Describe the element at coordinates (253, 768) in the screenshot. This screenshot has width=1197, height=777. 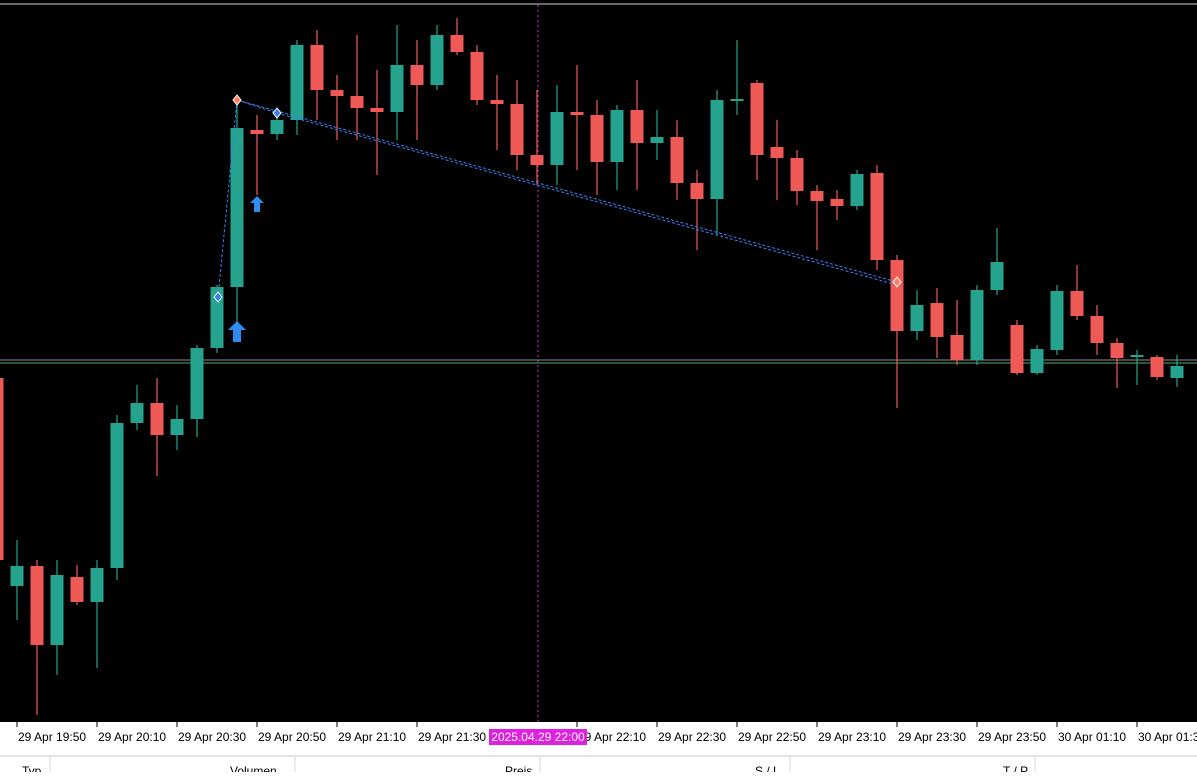
I see `column-header: Volumen` at that location.